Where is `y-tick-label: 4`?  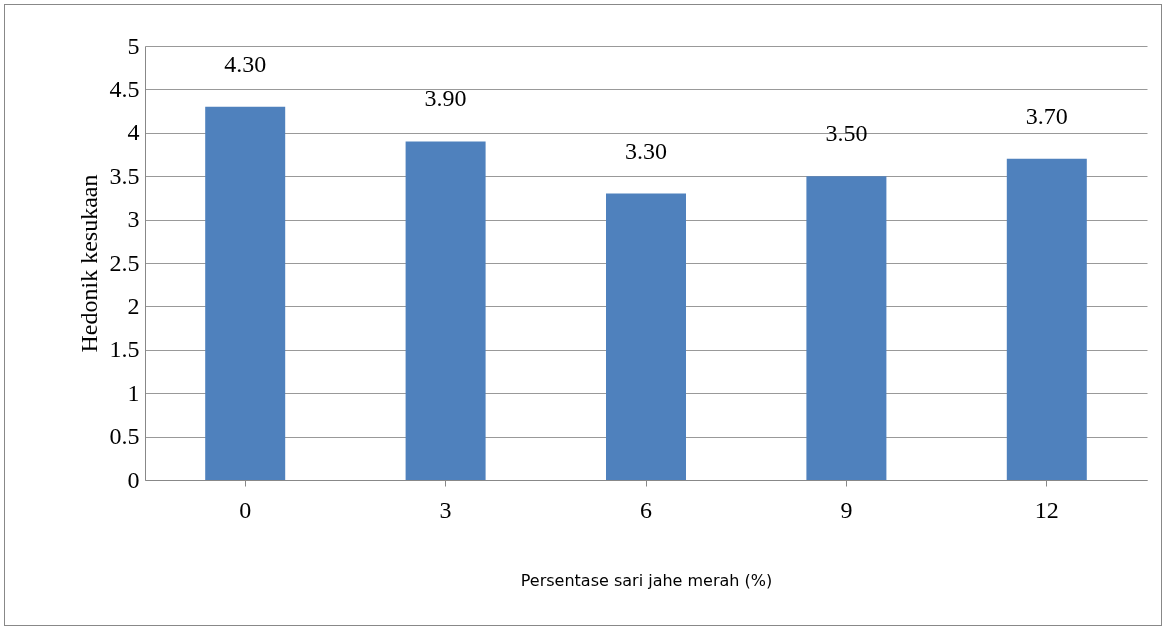 y-tick-label: 4 is located at coordinates (133, 132).